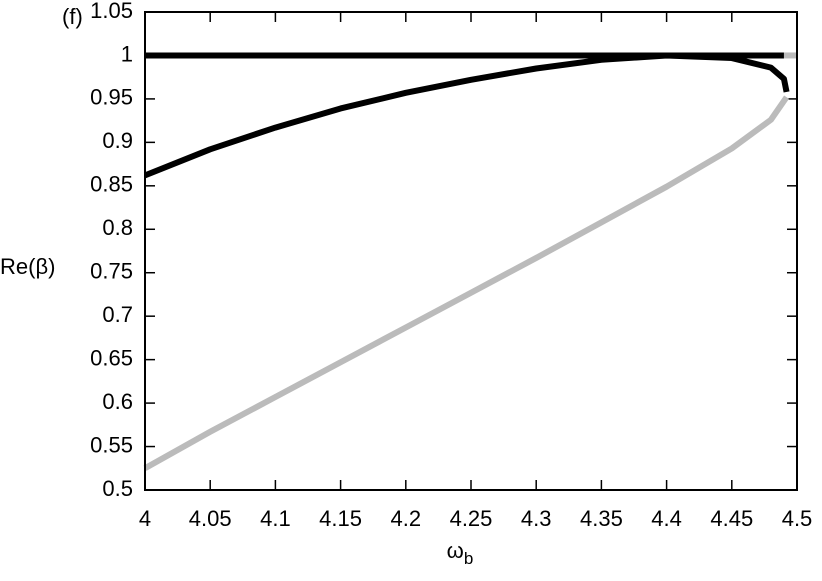 This screenshot has height=581, width=822. Describe the element at coordinates (111, 11) in the screenshot. I see `y-tick-label: 1.05` at that location.